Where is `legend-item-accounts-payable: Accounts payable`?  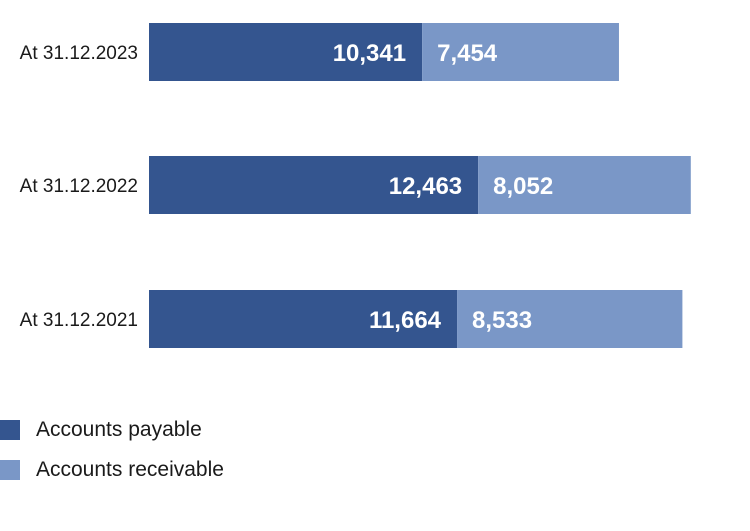
legend-item-accounts-payable: Accounts payable is located at coordinates (112, 430).